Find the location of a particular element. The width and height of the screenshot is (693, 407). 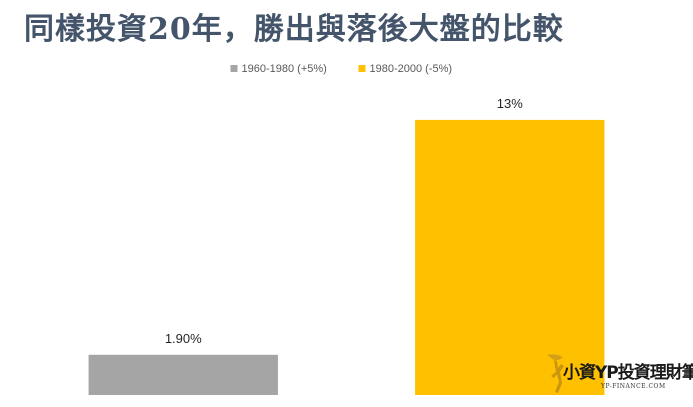

chart-title: 同樣投資20年，勝出與落後大盤的比較 is located at coordinates (294, 29).